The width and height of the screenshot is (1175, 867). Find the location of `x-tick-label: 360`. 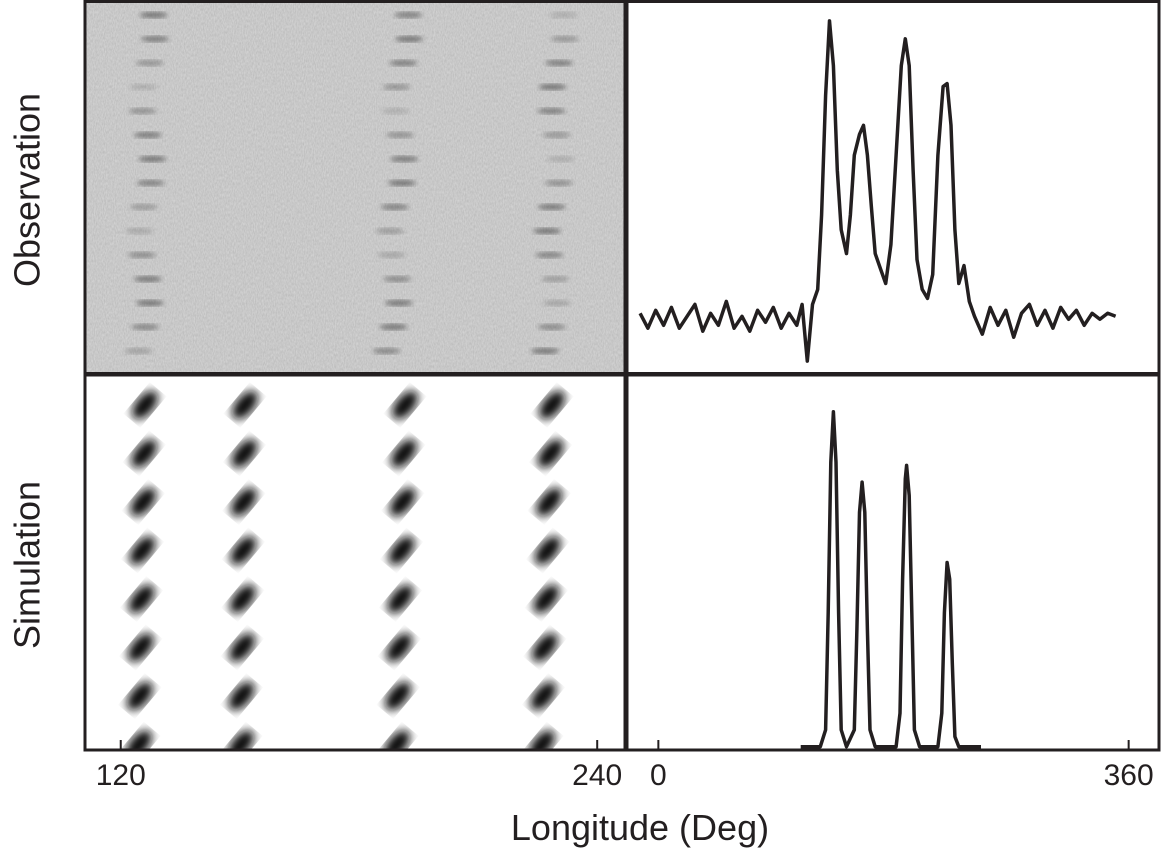

x-tick-label: 360 is located at coordinates (1129, 775).